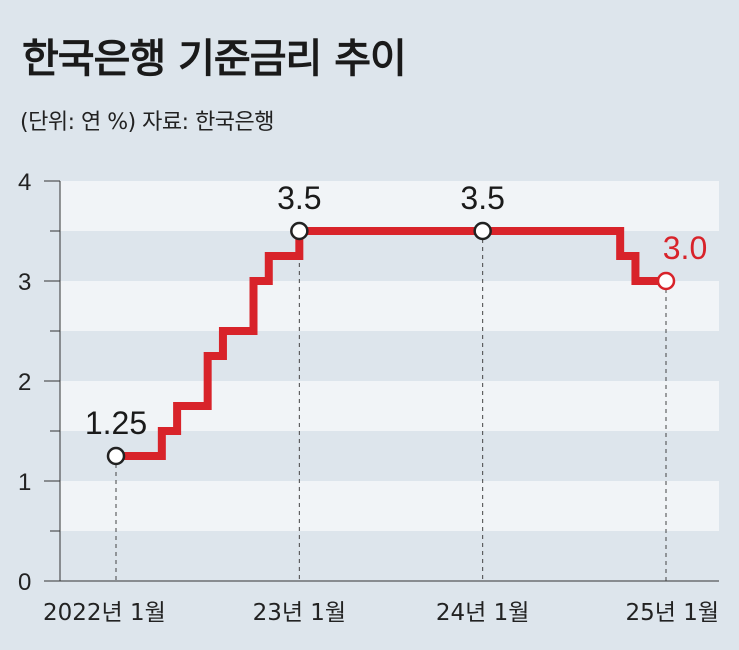 This screenshot has width=739, height=650. Describe the element at coordinates (24, 182) in the screenshot. I see `y-tick-label: 4` at that location.